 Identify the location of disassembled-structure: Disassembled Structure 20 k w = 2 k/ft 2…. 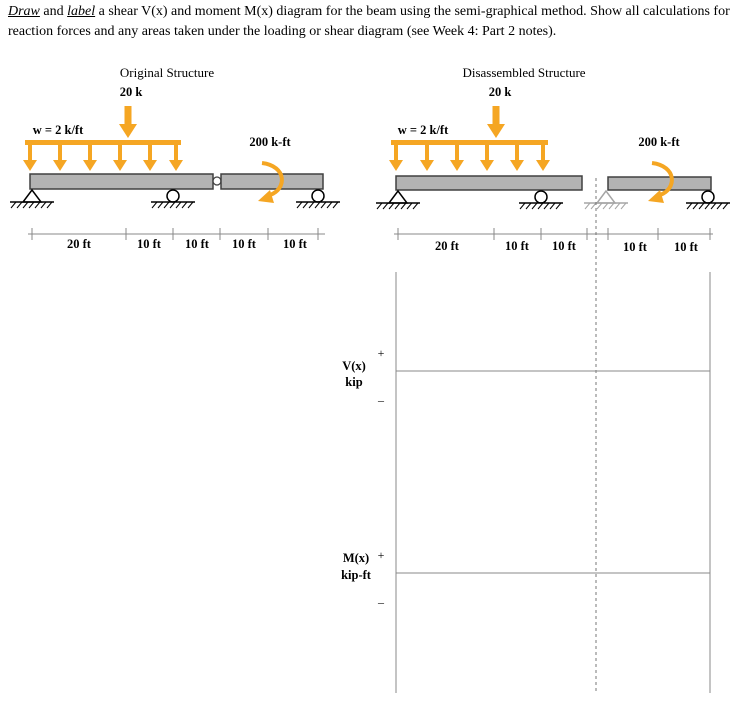
(553, 159).